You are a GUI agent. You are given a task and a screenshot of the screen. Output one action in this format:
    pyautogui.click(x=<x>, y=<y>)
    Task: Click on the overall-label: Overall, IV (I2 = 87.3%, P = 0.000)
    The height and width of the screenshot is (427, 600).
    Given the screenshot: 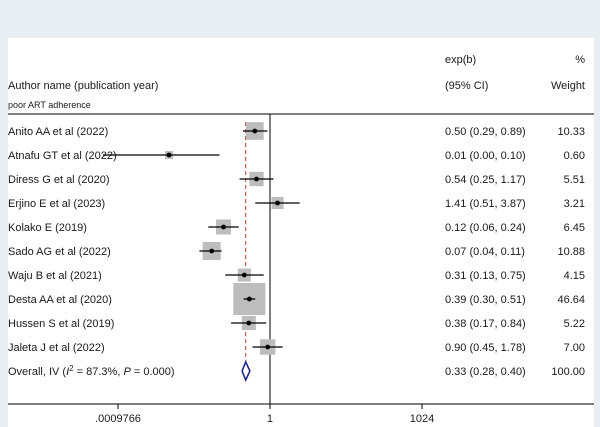 What is the action you would take?
    pyautogui.click(x=91, y=371)
    